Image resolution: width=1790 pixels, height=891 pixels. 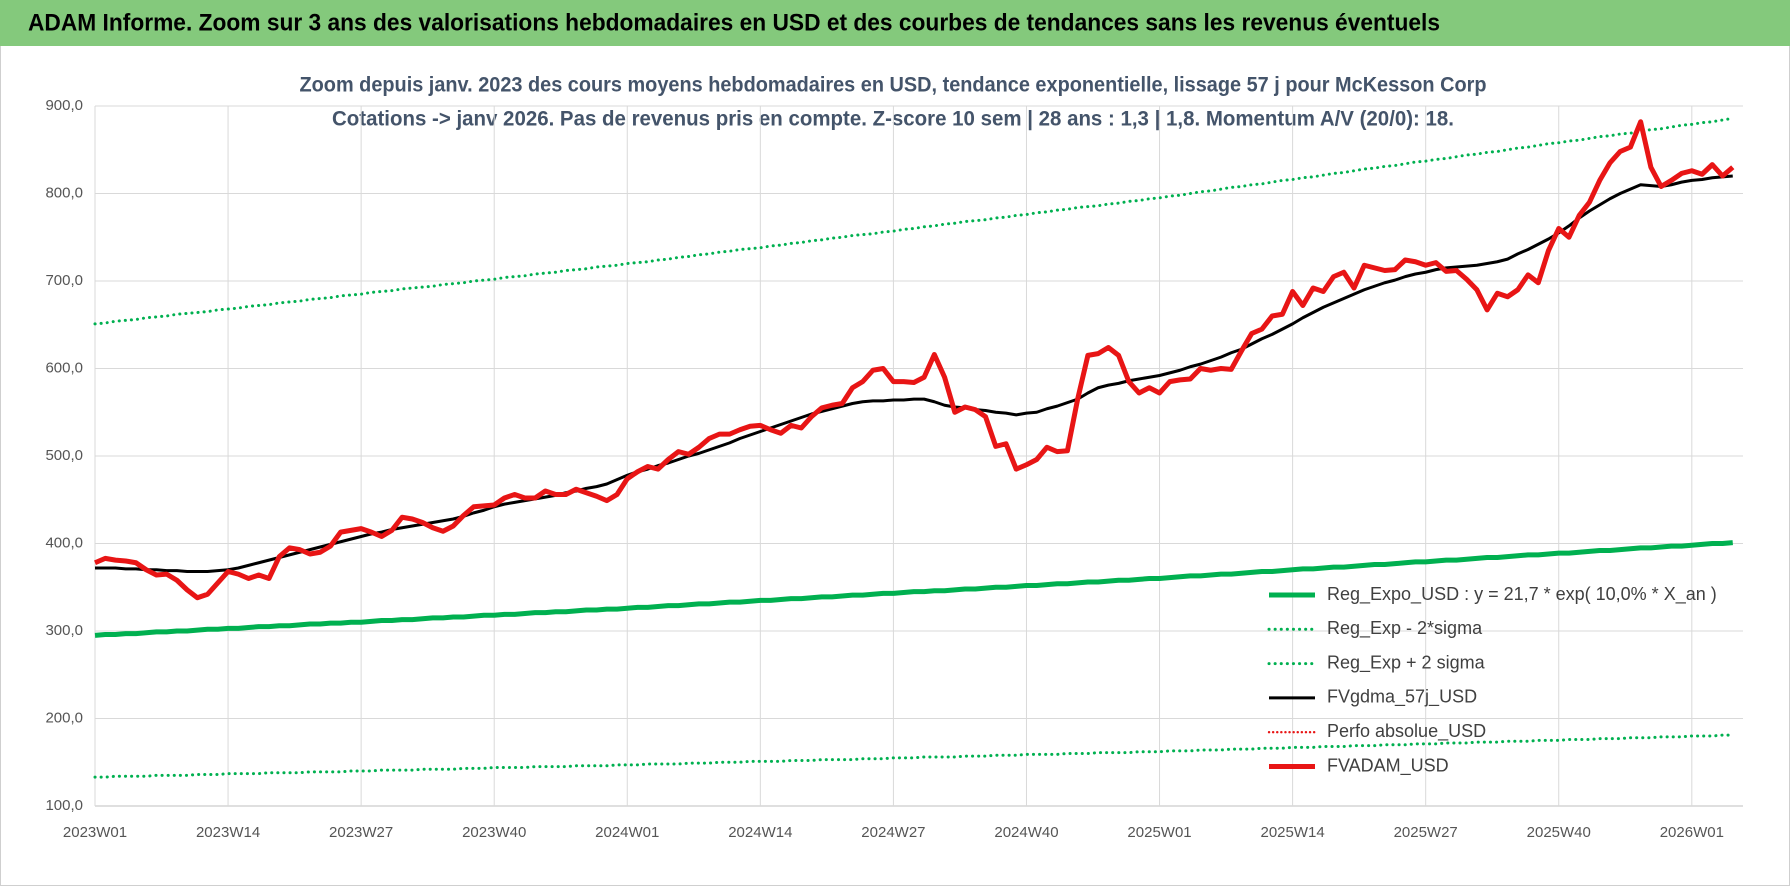 I want to click on x-tick-label: 2024W01, so click(x=627, y=832).